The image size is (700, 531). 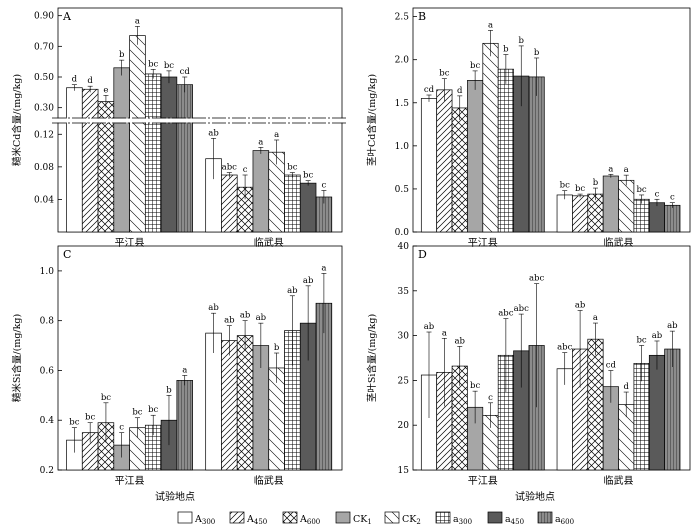 I want to click on legend-swatch-a300, so click(x=185, y=517).